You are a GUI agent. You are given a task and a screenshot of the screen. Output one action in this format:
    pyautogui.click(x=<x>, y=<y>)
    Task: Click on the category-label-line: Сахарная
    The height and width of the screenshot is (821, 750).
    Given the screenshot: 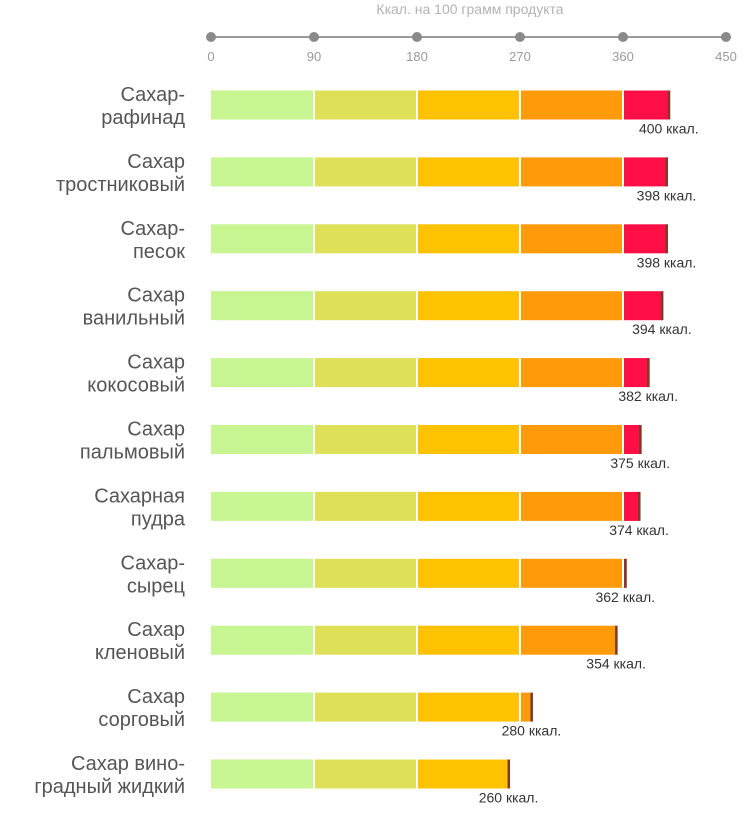 What is the action you would take?
    pyautogui.click(x=139, y=496)
    